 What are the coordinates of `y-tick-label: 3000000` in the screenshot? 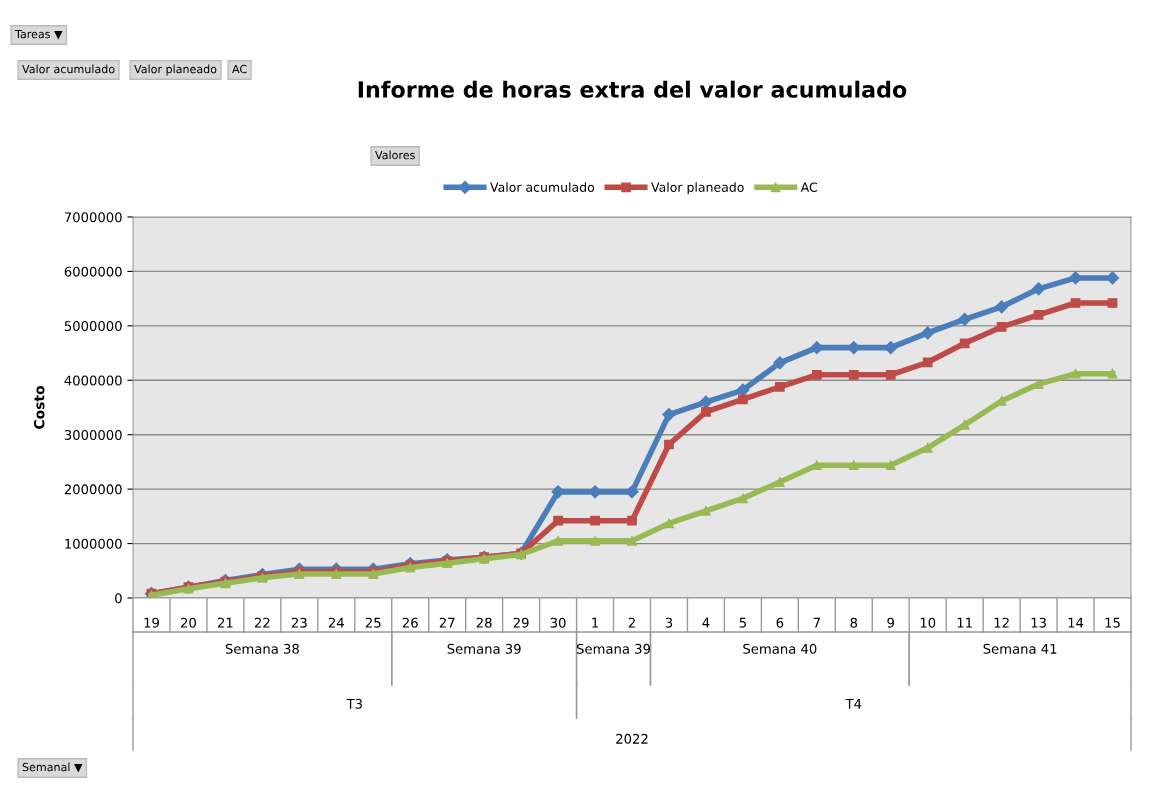 It's located at (93, 434).